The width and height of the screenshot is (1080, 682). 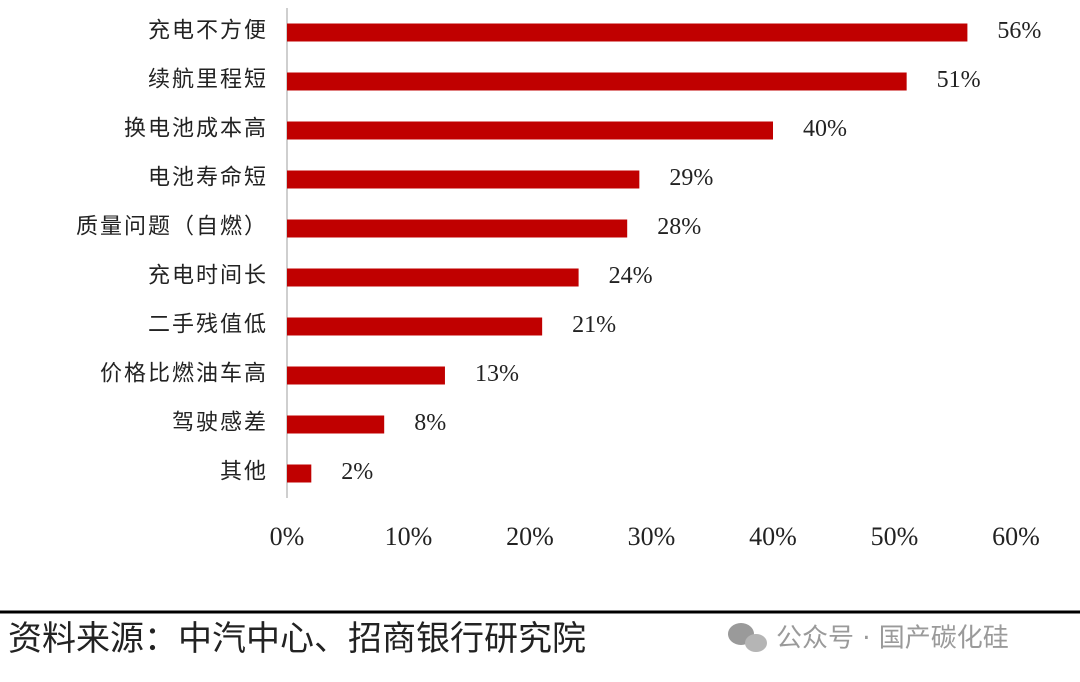 What do you see at coordinates (825, 129) in the screenshot?
I see `value-label: 40%` at bounding box center [825, 129].